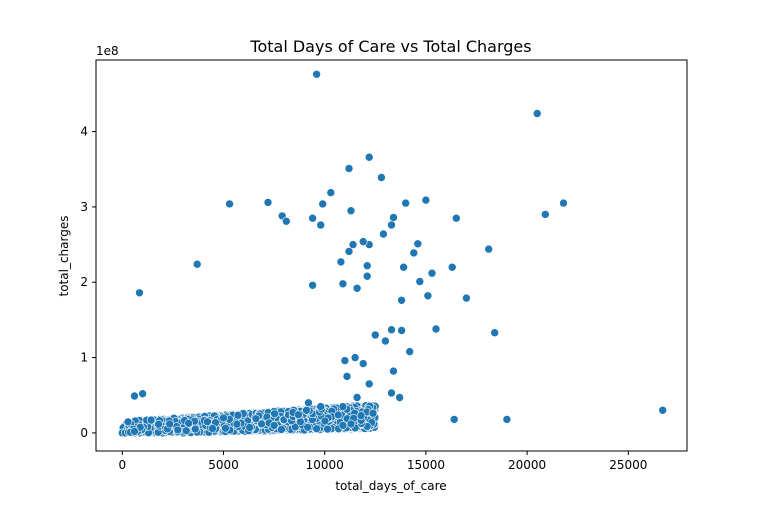 The image size is (763, 505). I want to click on y-axis-ticks: 0 1 2 3 4, so click(88, 282).